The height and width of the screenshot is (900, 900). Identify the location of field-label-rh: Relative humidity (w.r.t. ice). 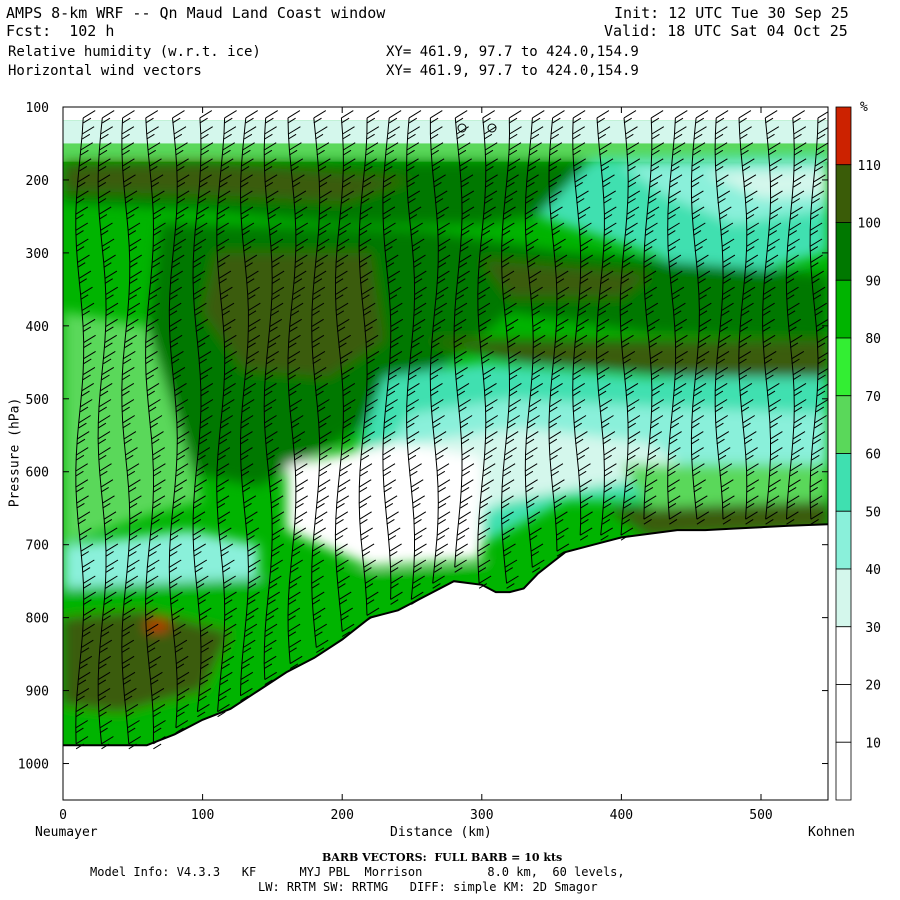
(134, 52).